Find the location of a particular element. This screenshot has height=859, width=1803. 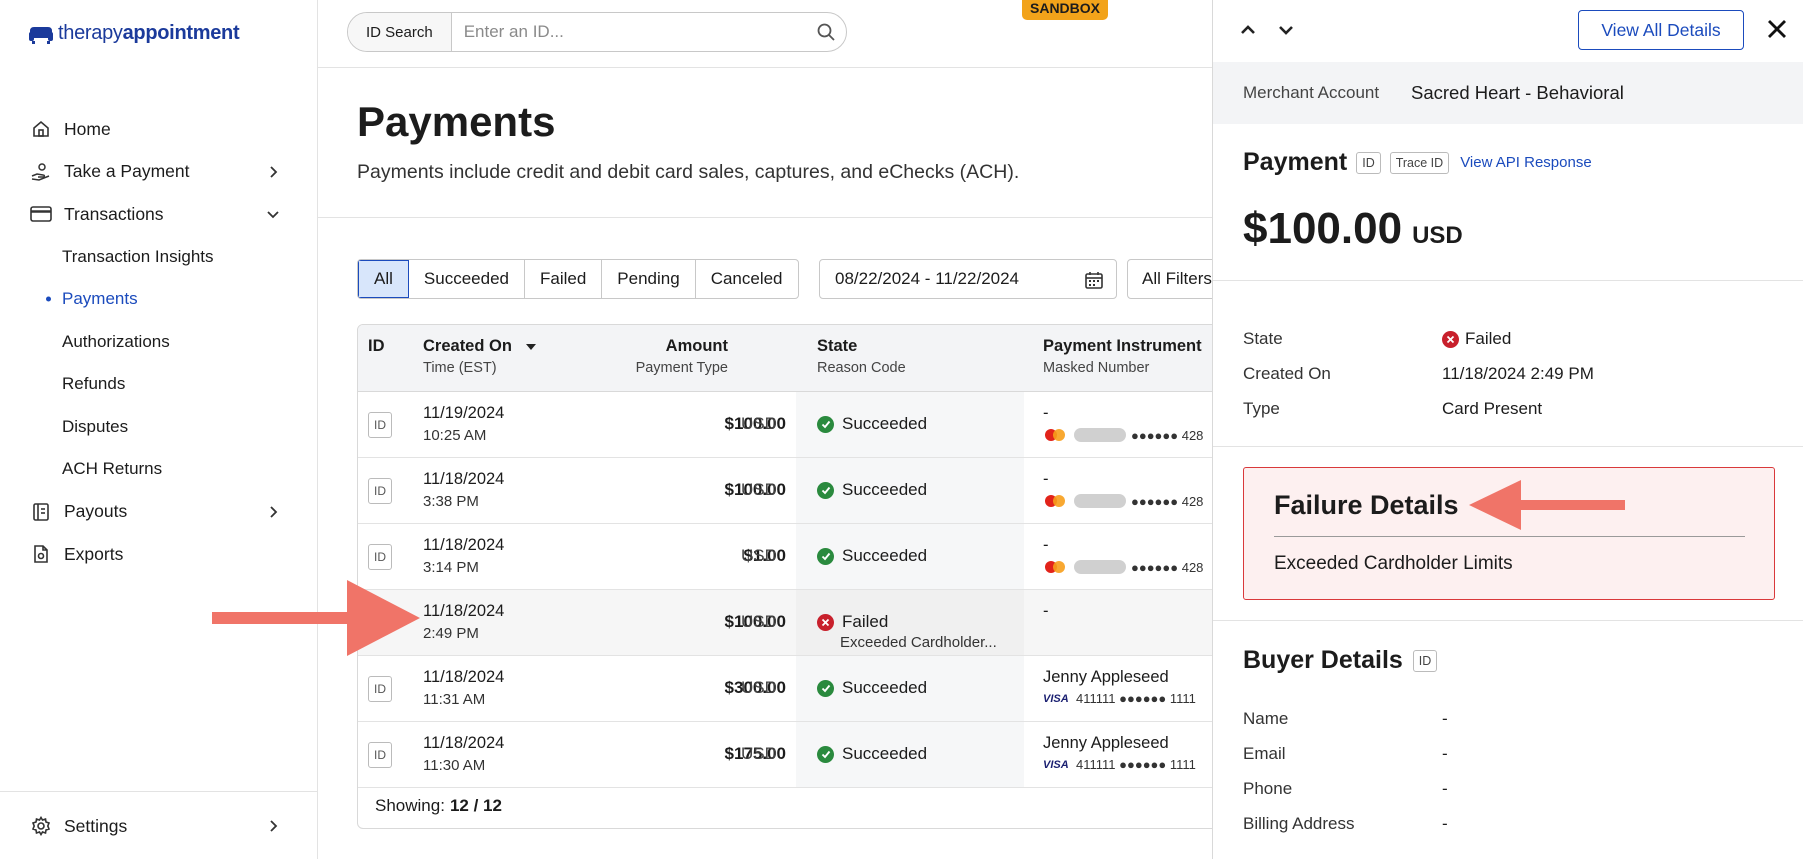

sidebar-item-settings: Settings is located at coordinates (159, 825).